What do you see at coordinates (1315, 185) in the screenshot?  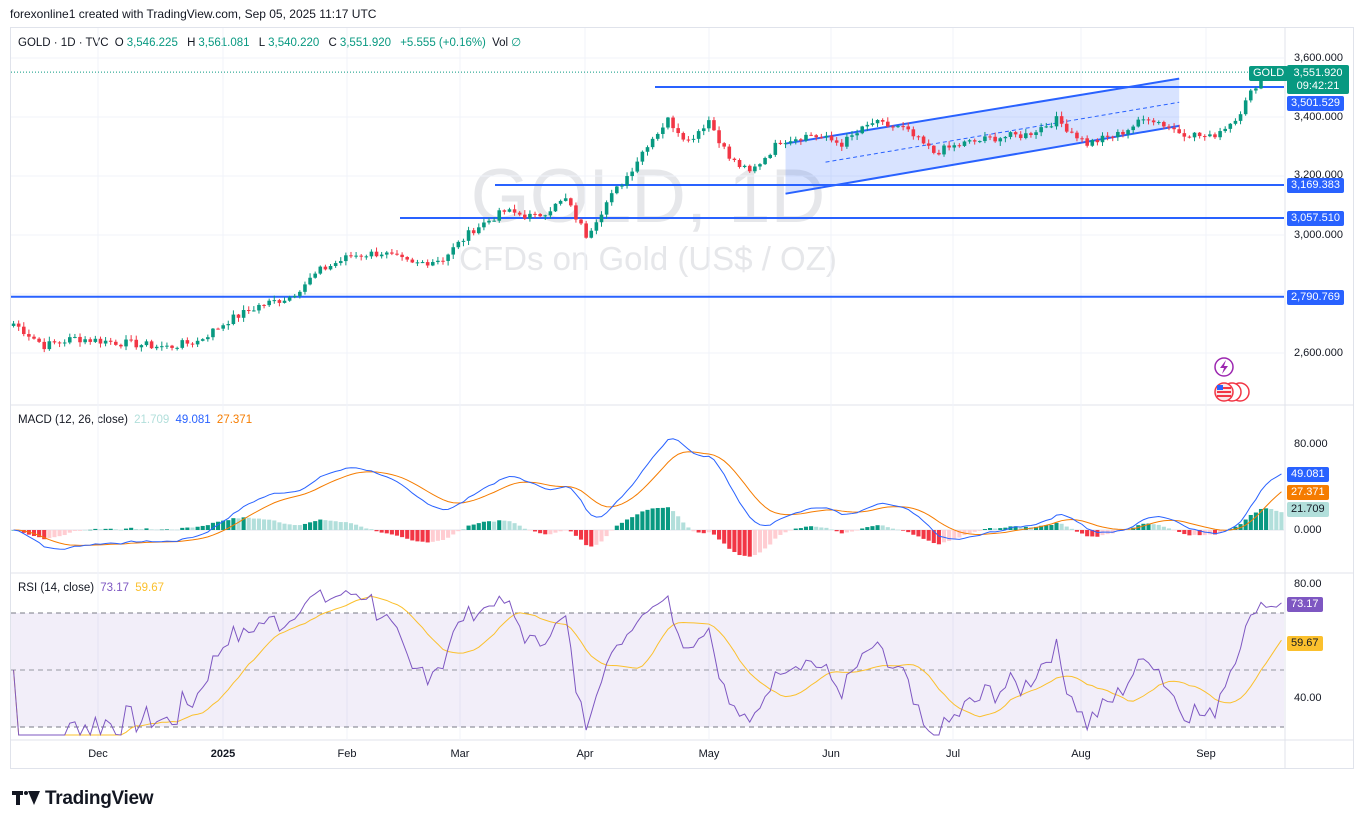 I see `level-badge: 3,169.383` at bounding box center [1315, 185].